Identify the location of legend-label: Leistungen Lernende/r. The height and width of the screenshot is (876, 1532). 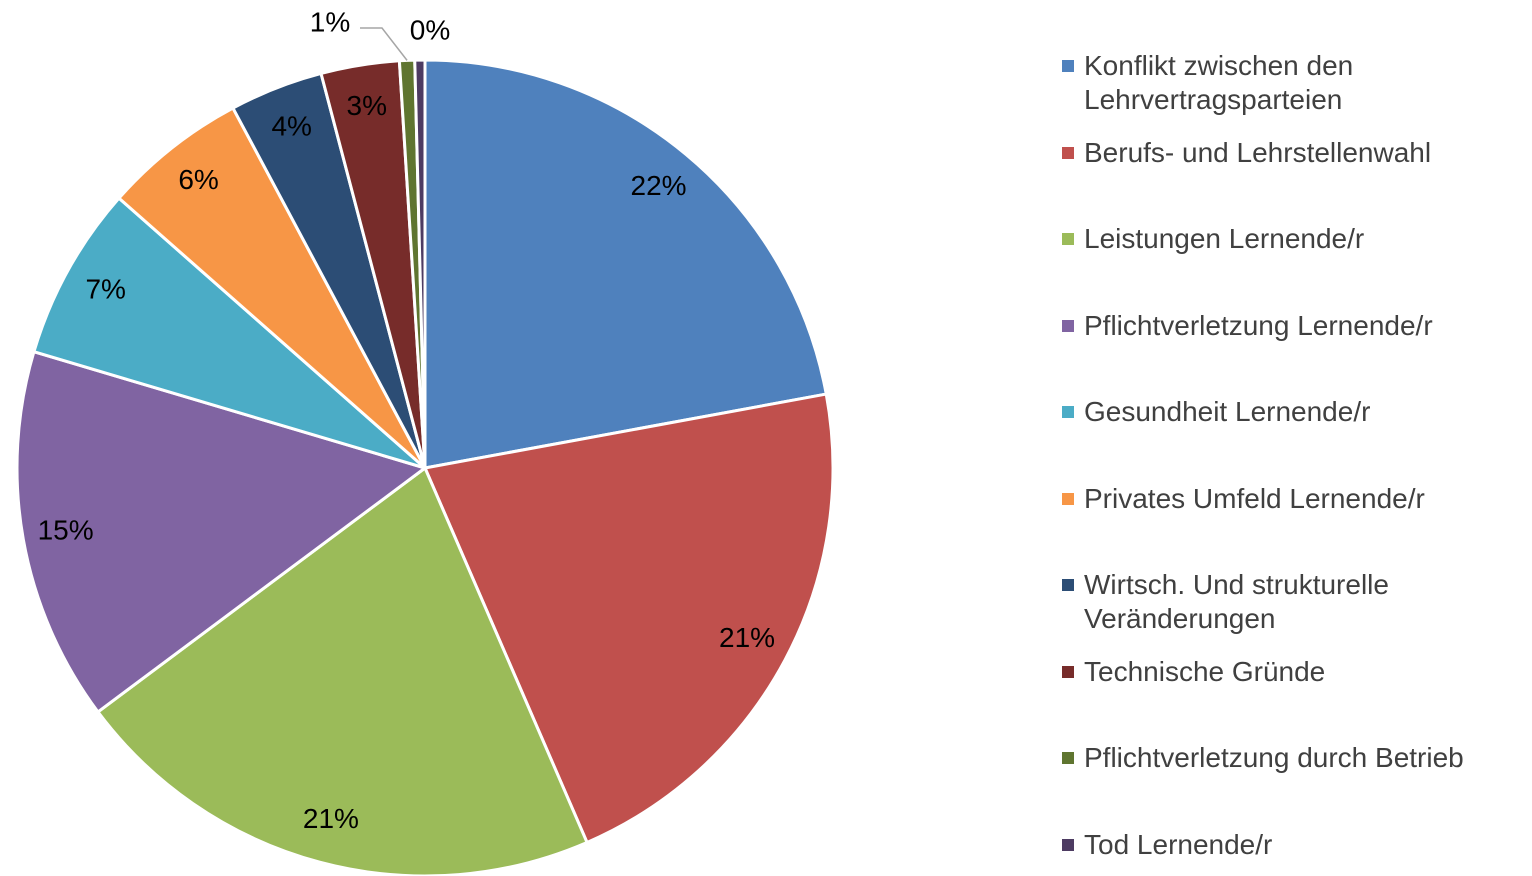
(1224, 238).